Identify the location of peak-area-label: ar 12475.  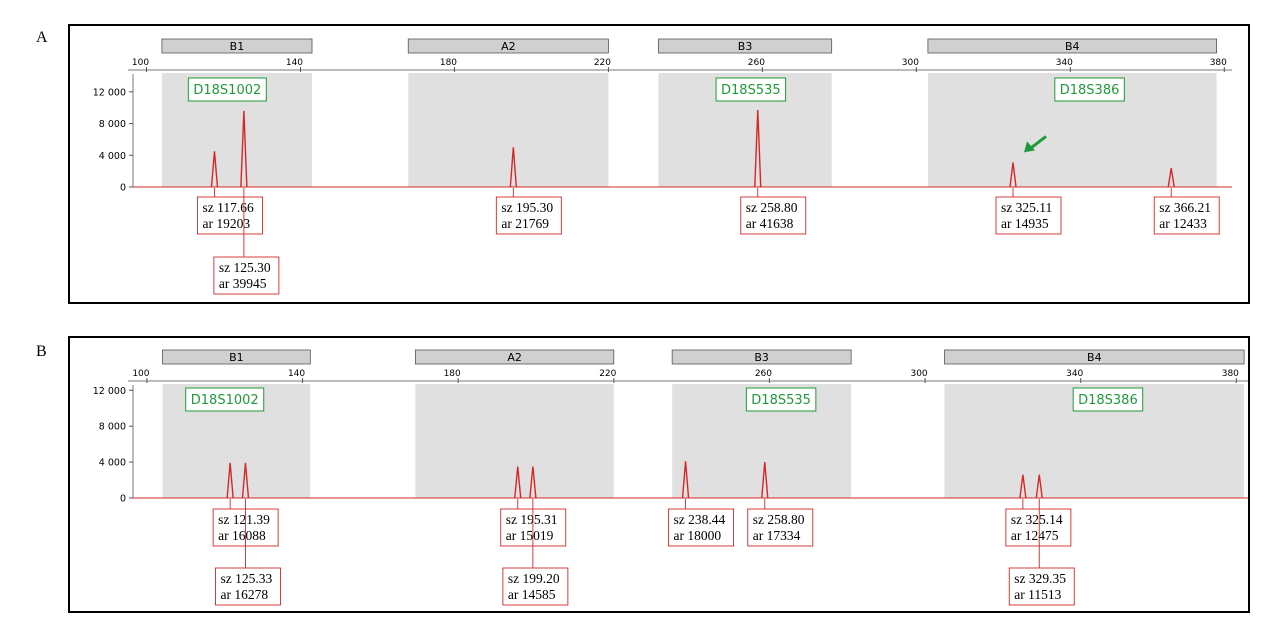
(1035, 535).